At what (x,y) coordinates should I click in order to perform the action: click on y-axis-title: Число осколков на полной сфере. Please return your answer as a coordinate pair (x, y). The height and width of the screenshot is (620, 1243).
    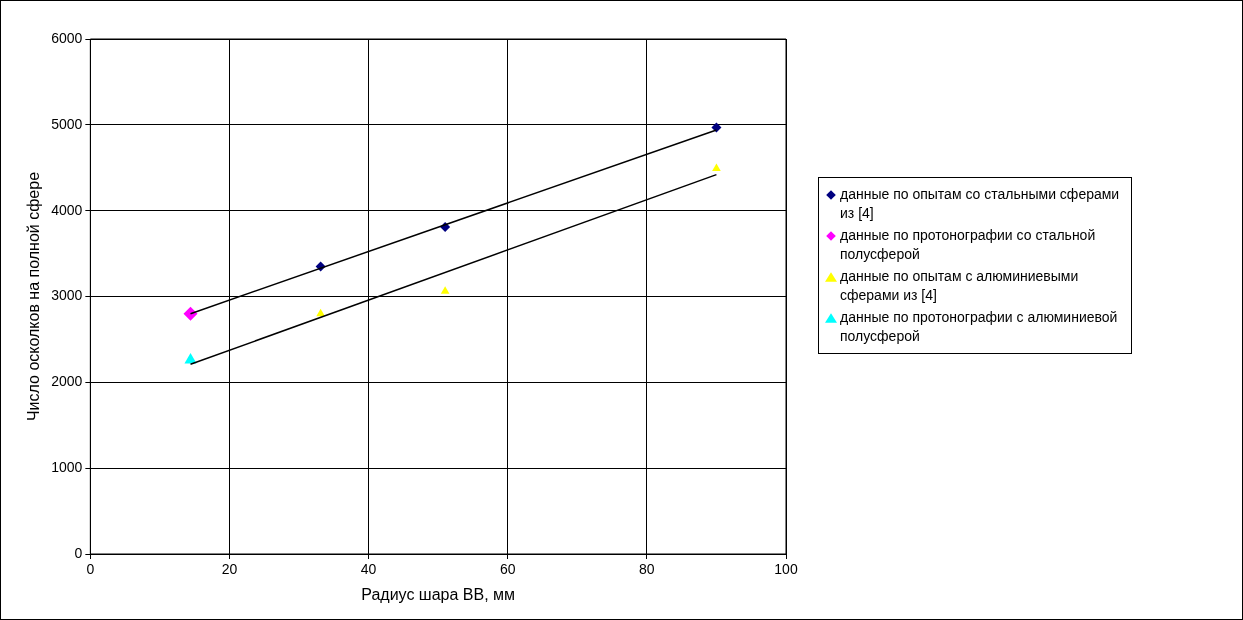
    Looking at the image, I should click on (34, 296).